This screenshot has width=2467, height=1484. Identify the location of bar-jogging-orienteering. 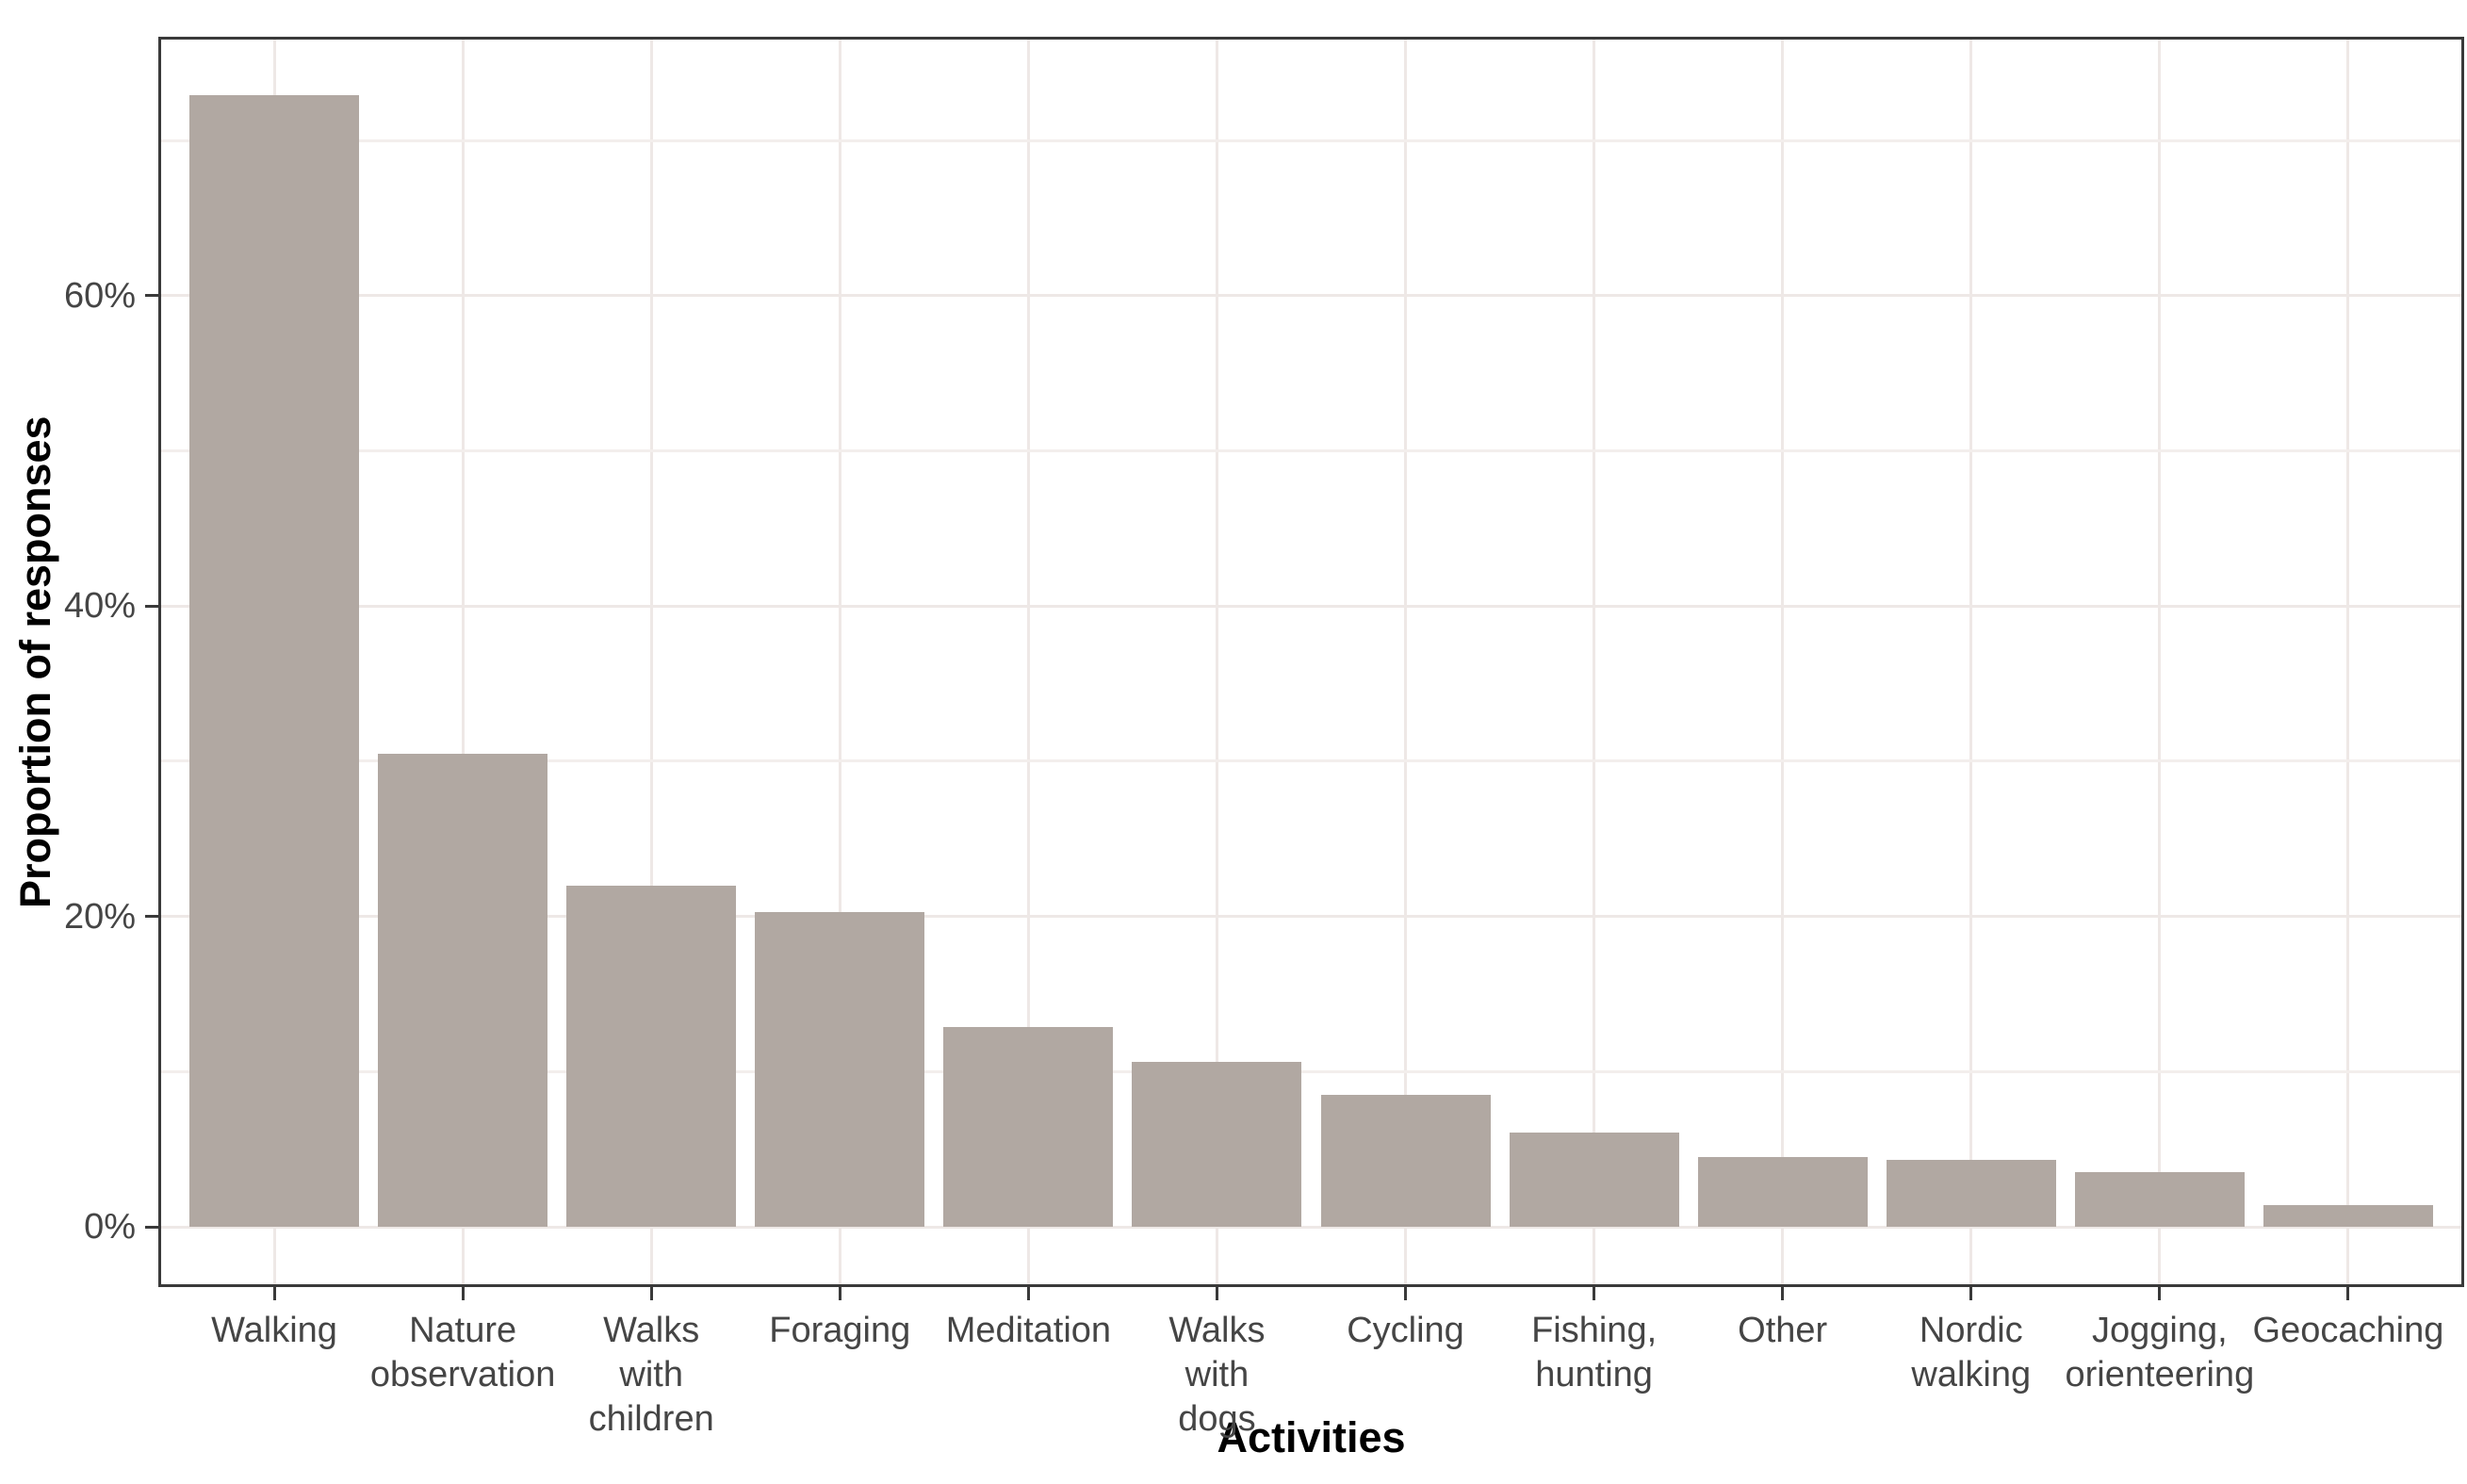
(2159, 1200).